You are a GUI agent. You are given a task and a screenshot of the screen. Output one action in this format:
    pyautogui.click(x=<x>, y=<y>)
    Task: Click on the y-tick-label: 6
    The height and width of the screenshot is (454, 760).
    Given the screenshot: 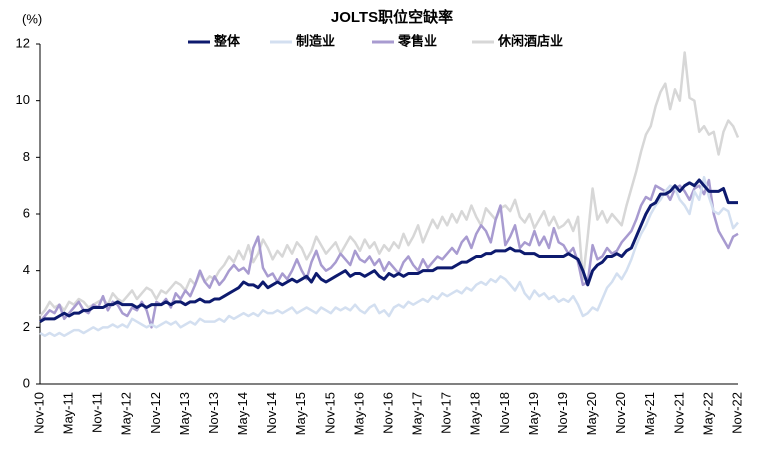 What is the action you would take?
    pyautogui.click(x=26, y=212)
    